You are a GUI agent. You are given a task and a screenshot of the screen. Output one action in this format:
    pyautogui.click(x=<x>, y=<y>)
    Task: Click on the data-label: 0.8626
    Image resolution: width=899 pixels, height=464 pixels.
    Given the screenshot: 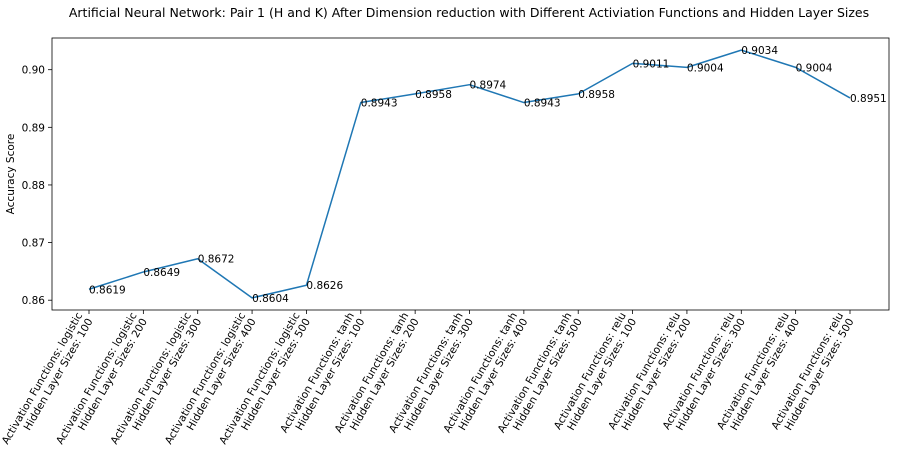 What is the action you would take?
    pyautogui.click(x=324, y=286)
    